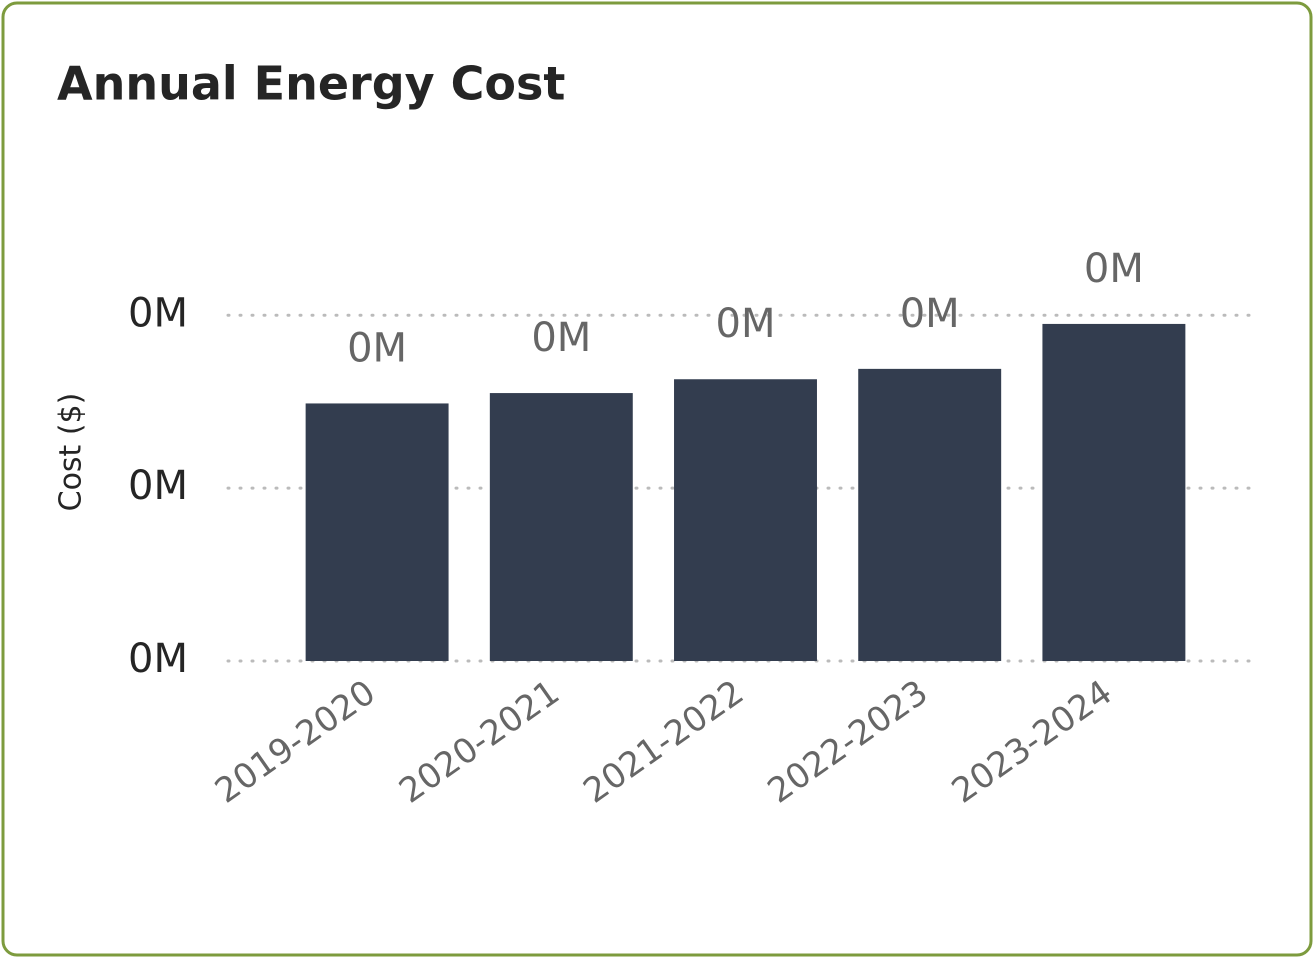 This screenshot has height=963, width=1314. Describe the element at coordinates (71, 452) in the screenshot. I see `y-axis-label: Cost ($)` at that location.